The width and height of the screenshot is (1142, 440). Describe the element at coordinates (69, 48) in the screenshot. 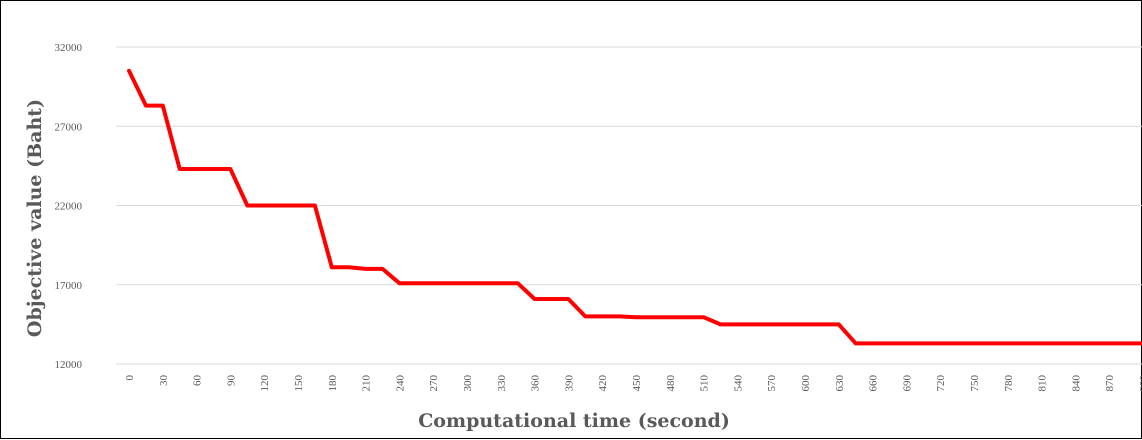

I see `y-tick-label: 32000` at that location.